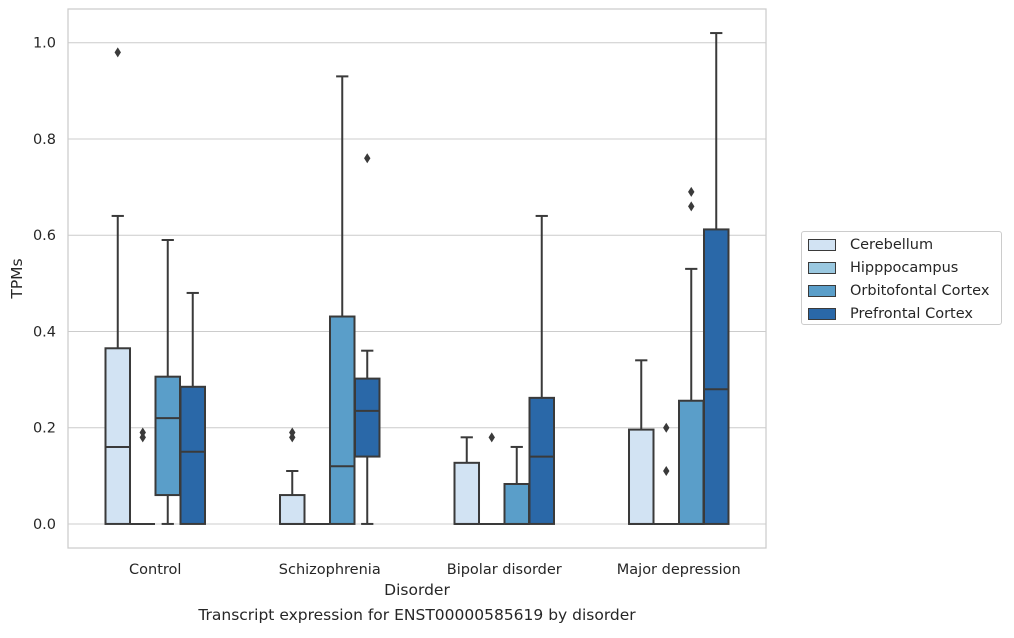 The width and height of the screenshot is (1014, 638). I want to click on legend-label: Hipppocampus, so click(904, 268).